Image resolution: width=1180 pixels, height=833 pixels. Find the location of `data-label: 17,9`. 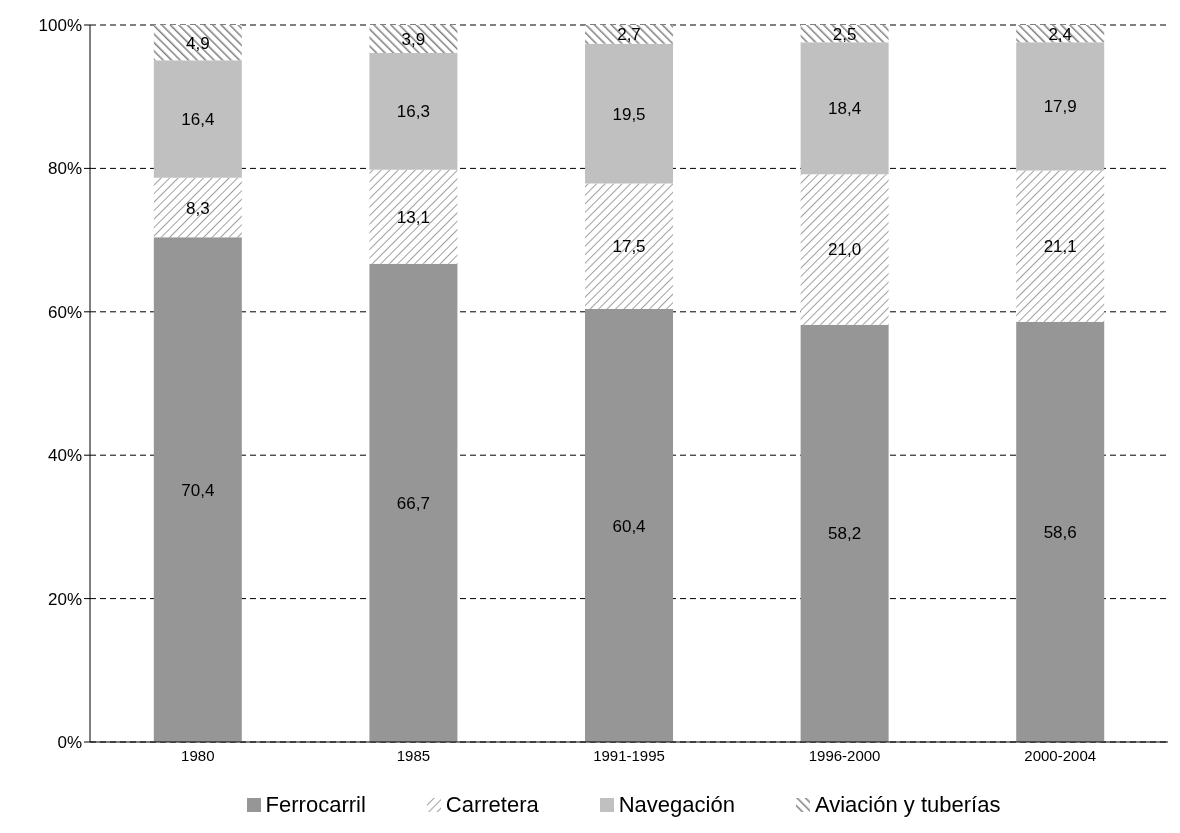

data-label: 17,9 is located at coordinates (1060, 107).